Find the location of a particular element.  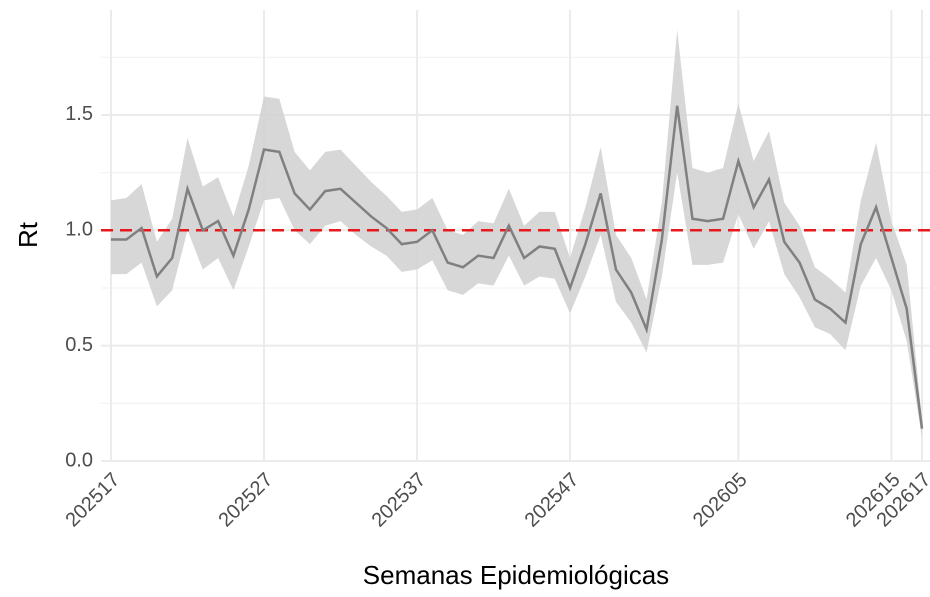

y-axis-title: Rt is located at coordinates (28, 234).